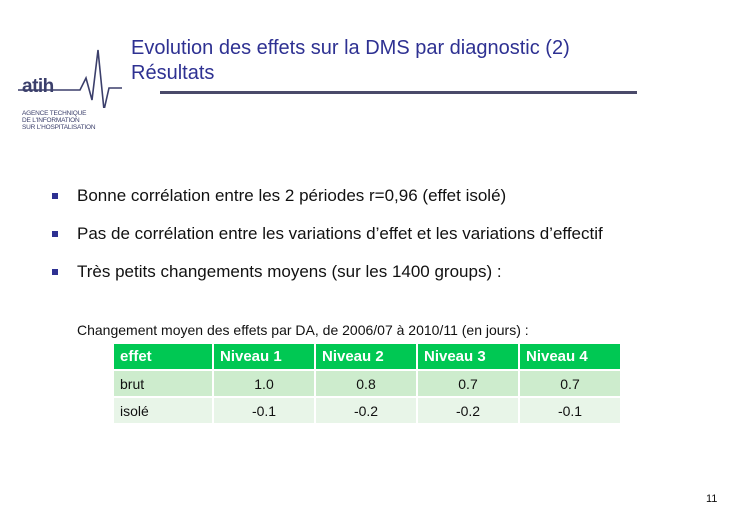 The width and height of the screenshot is (747, 517). I want to click on row-label: brut, so click(164, 384).